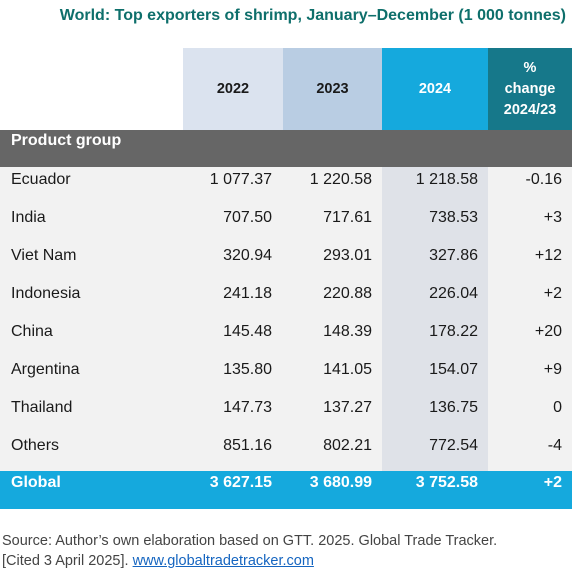  Describe the element at coordinates (41, 179) in the screenshot. I see `row-name: Ecuador` at that location.